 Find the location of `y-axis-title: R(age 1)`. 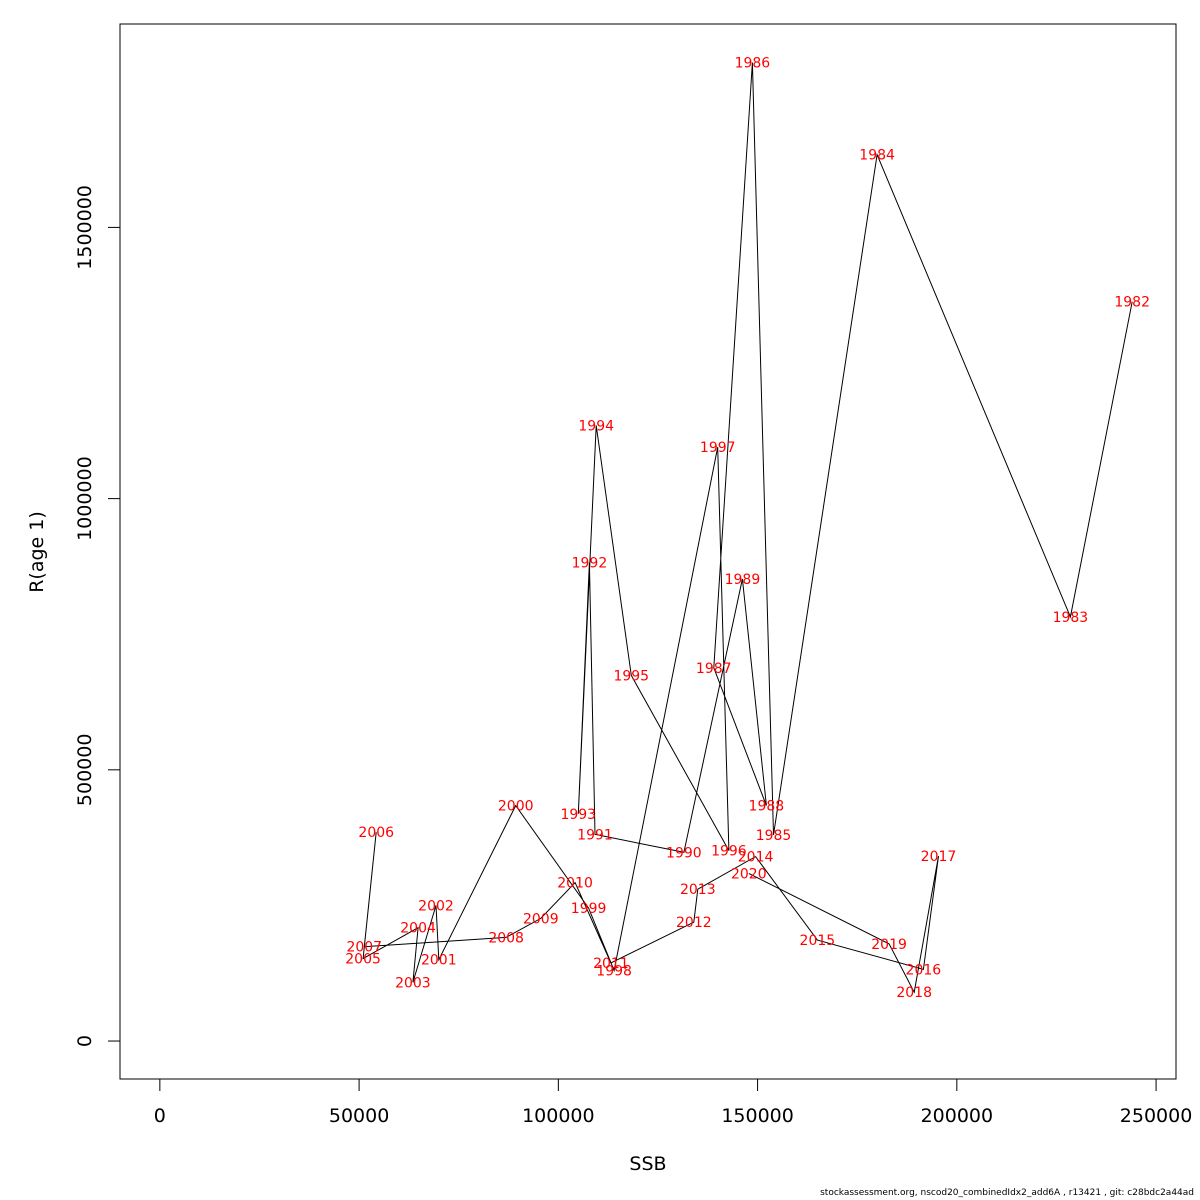

y-axis-title: R(age 1) is located at coordinates (37, 552).